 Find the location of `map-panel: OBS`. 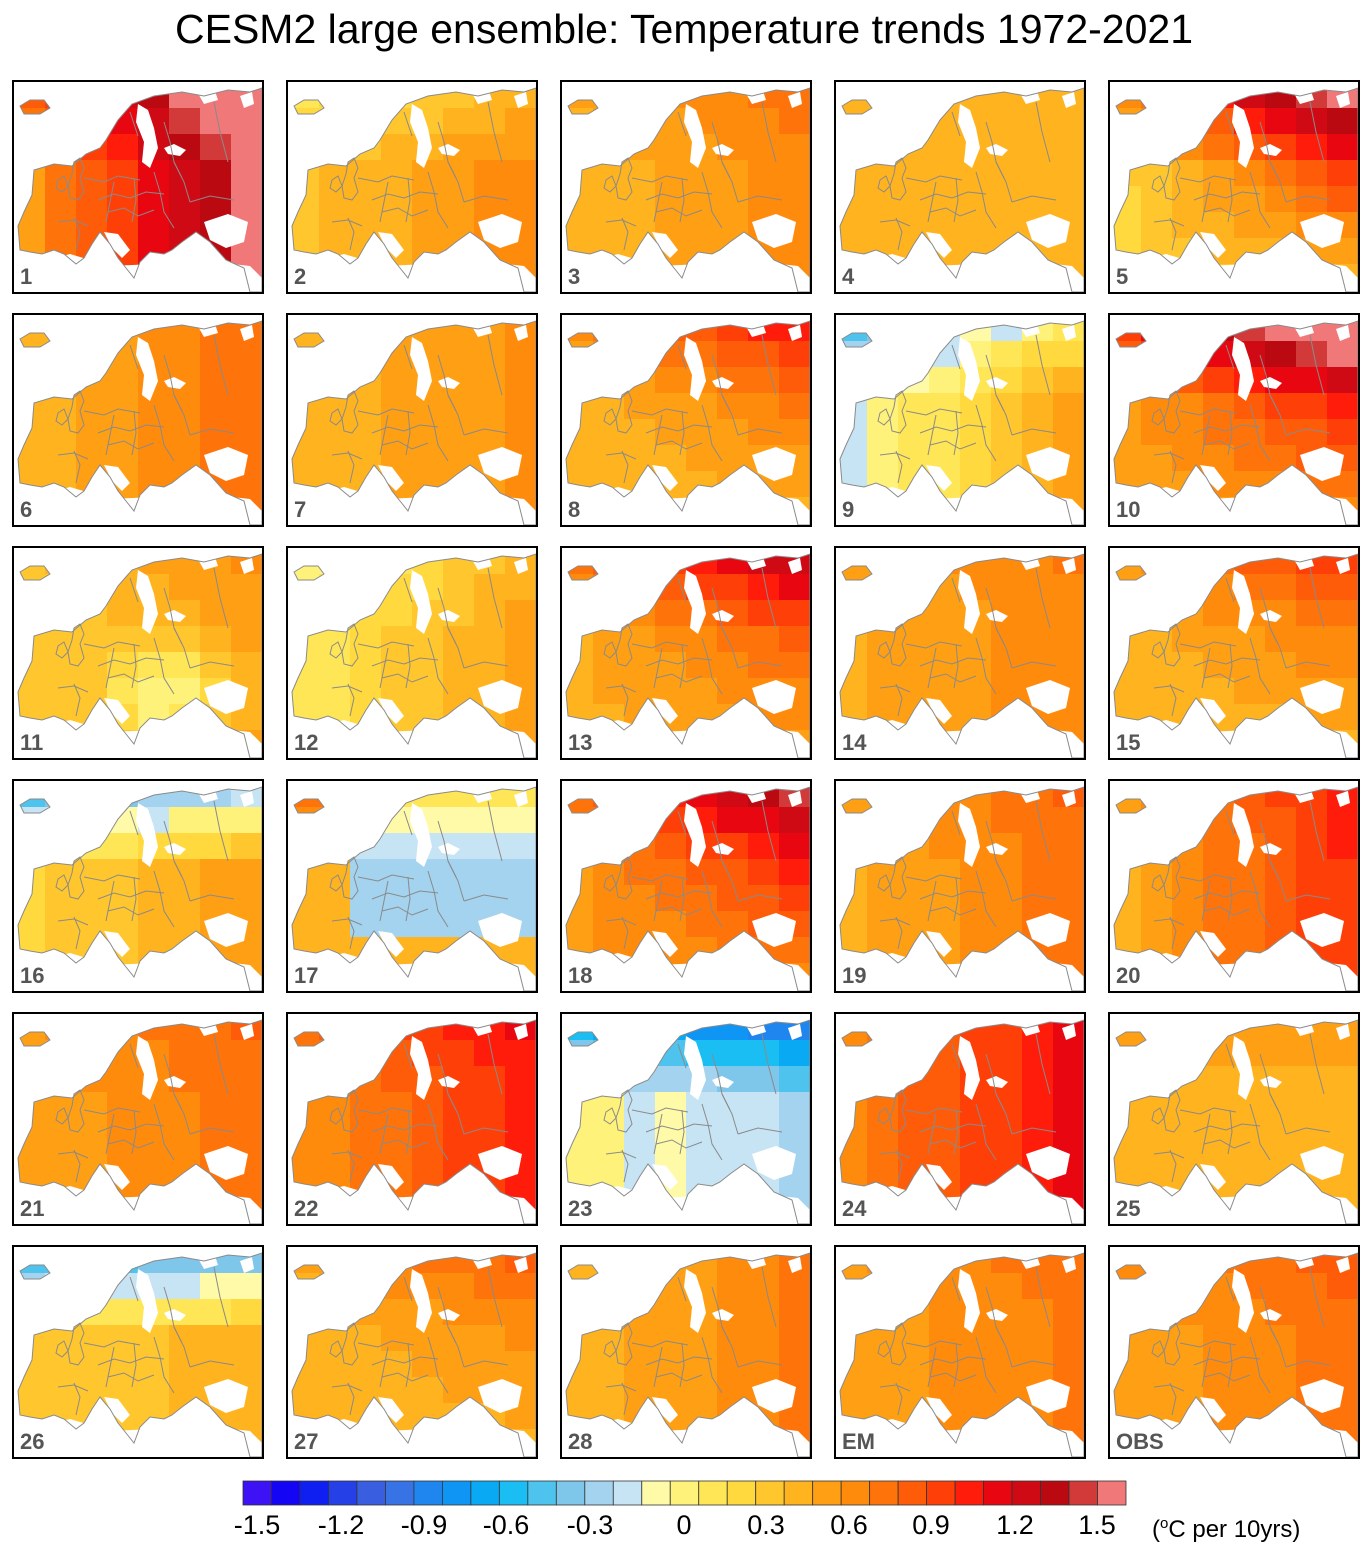

map-panel: OBS is located at coordinates (1234, 1352).